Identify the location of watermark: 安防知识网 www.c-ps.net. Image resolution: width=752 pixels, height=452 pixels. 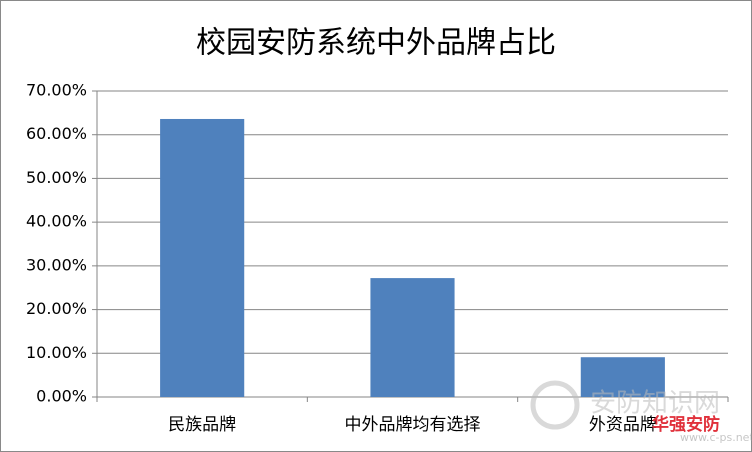
(641, 412).